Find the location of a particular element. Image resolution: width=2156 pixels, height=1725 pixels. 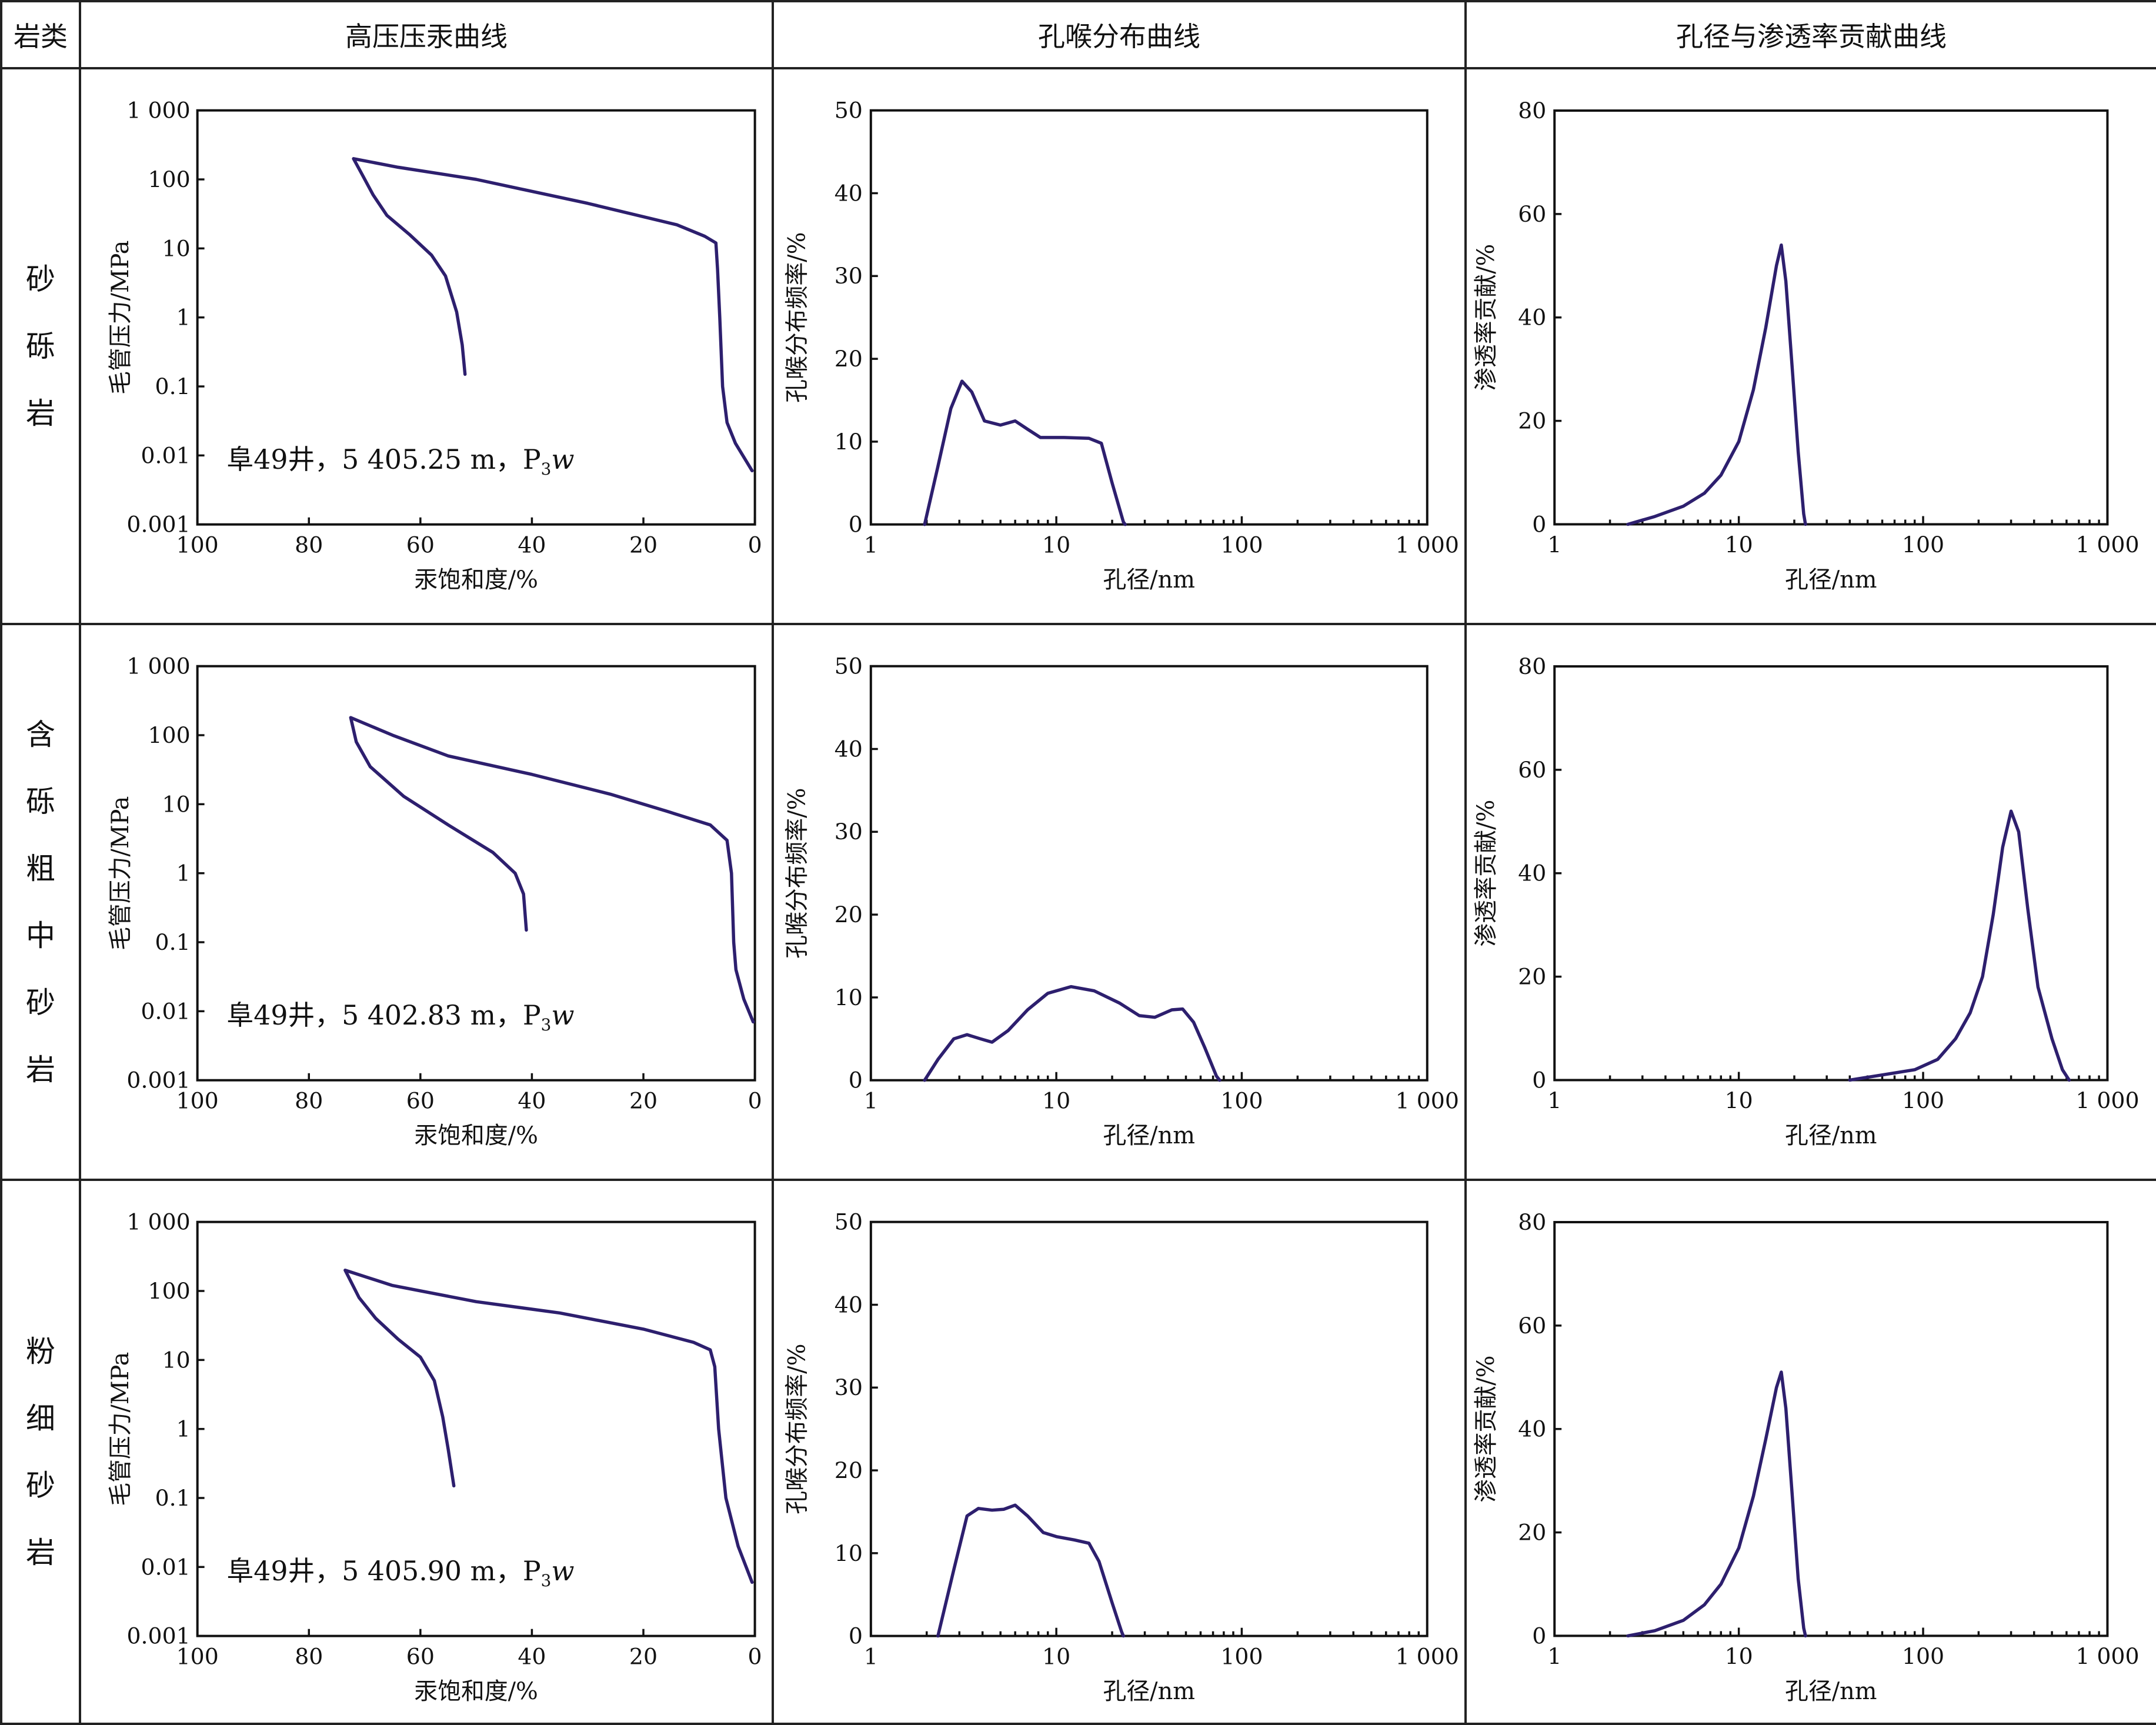

sample-location: 阜49井，5 402.83 m，P is located at coordinates (383, 1015).